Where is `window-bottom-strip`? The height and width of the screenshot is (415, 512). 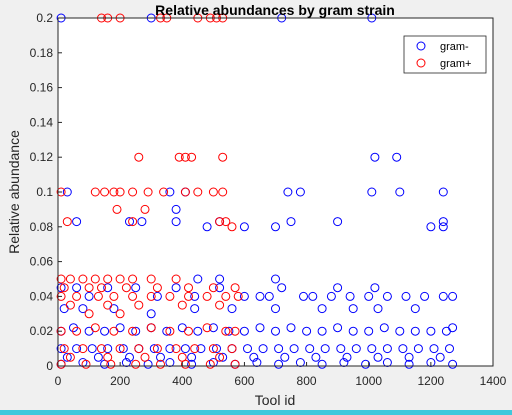 window-bottom-strip is located at coordinates (256, 412).